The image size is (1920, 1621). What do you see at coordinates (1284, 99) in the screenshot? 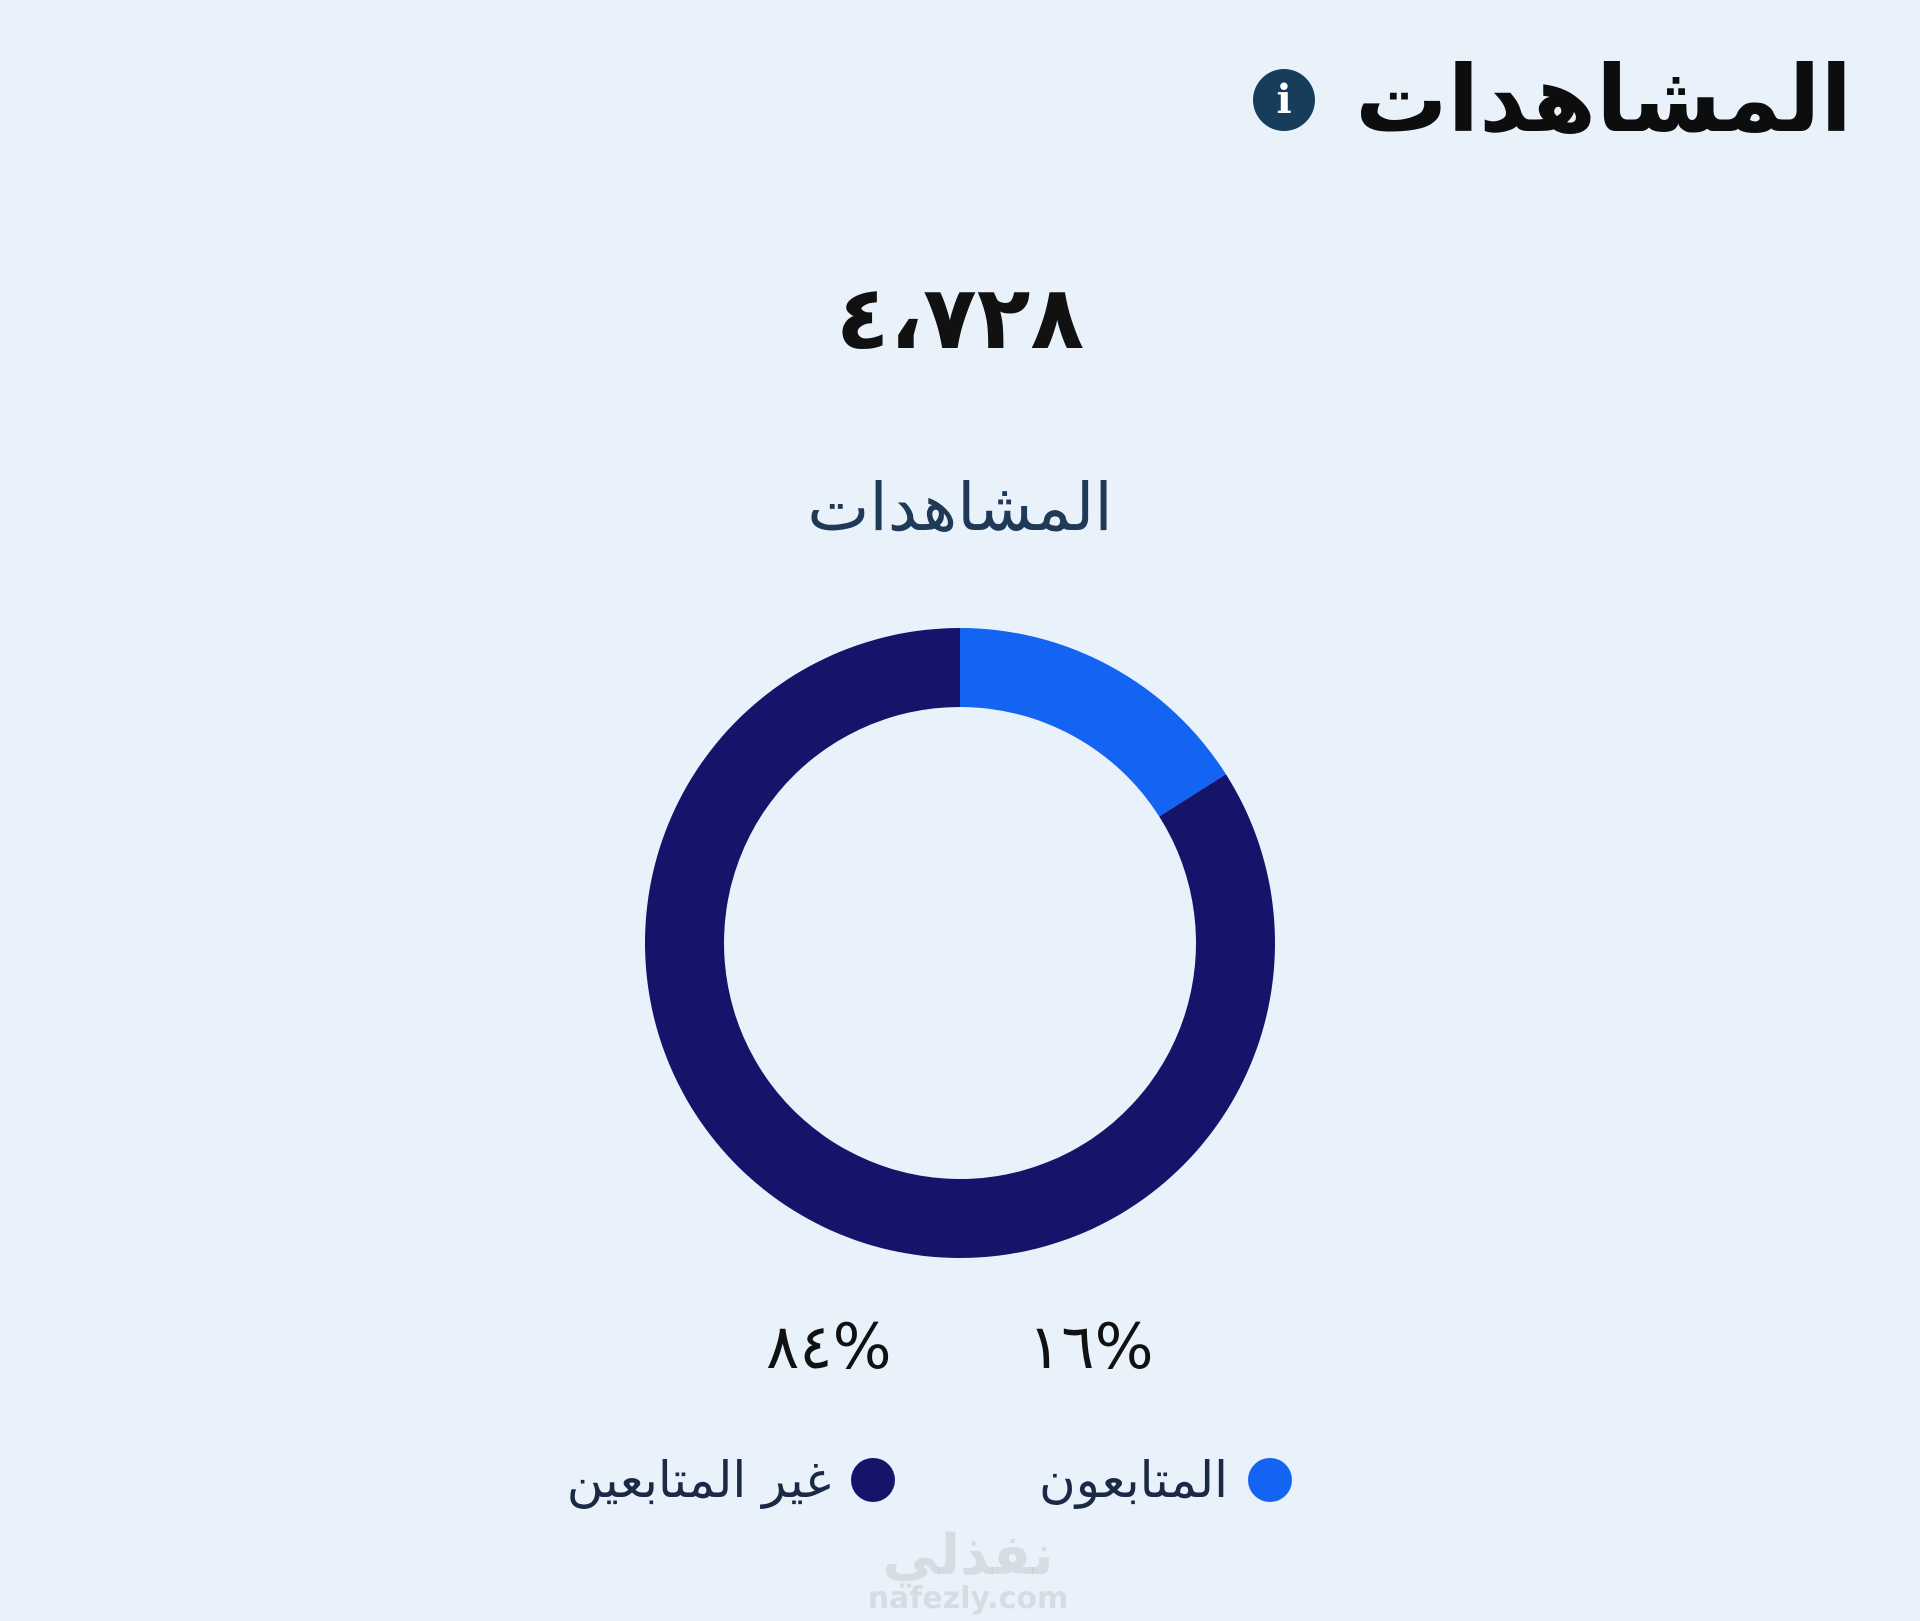
I see `info-icon: i` at bounding box center [1284, 99].